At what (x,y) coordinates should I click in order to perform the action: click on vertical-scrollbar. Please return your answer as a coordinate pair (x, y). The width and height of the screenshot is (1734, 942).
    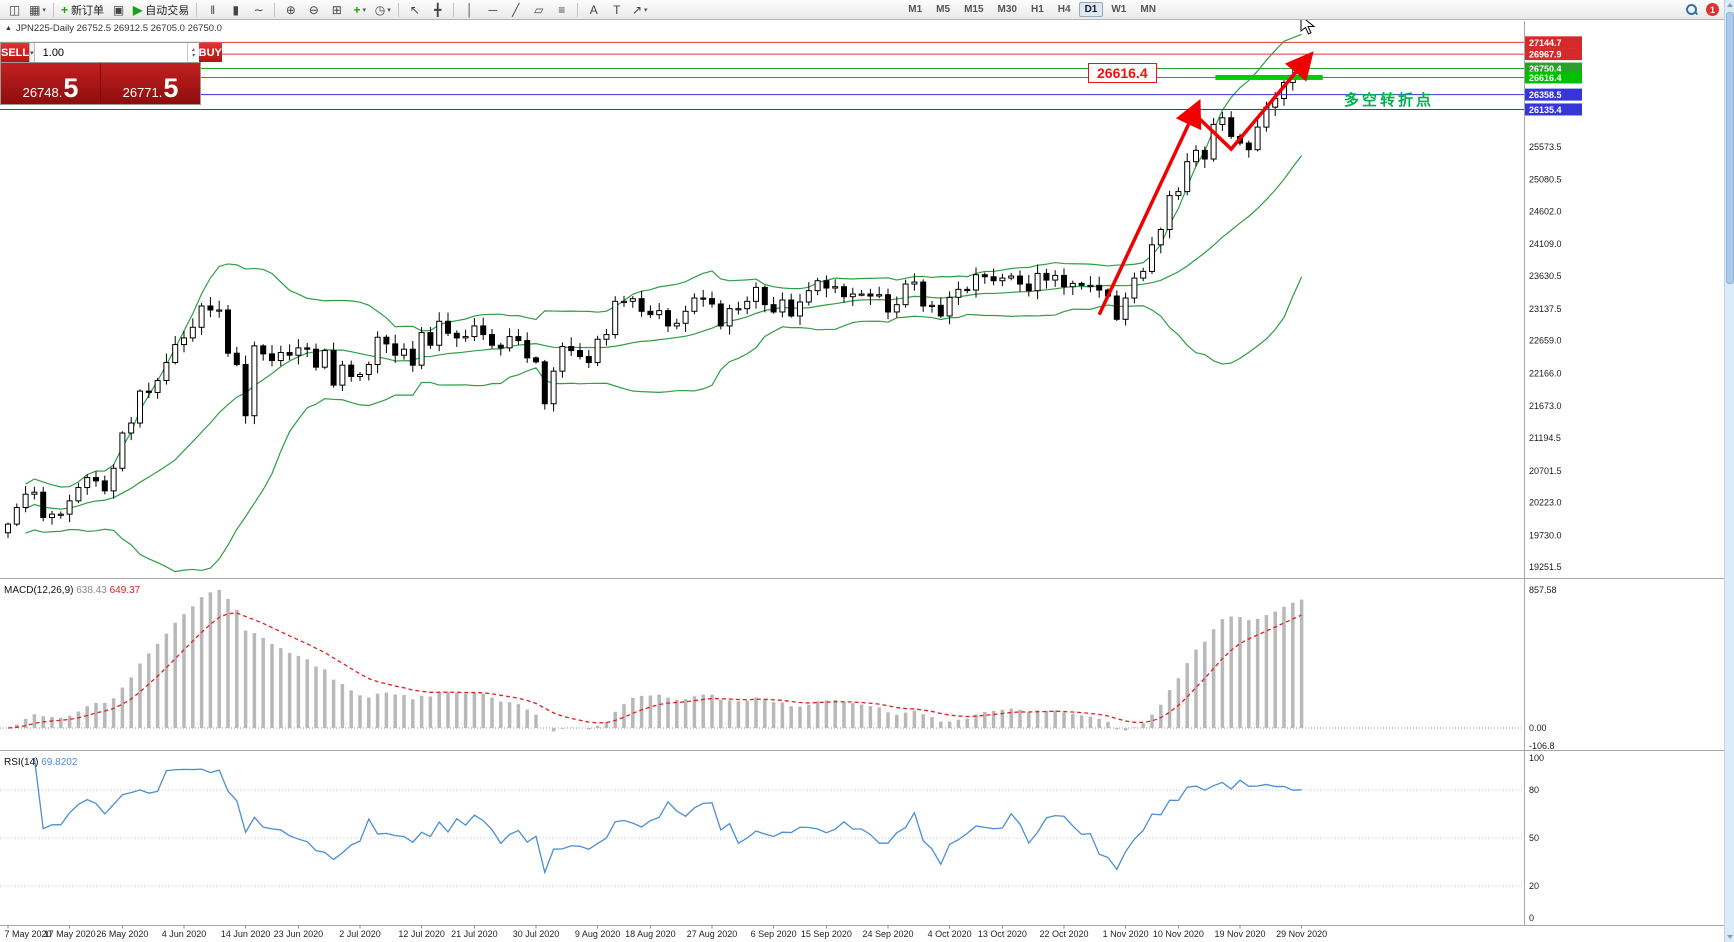
    Looking at the image, I should click on (1729, 471).